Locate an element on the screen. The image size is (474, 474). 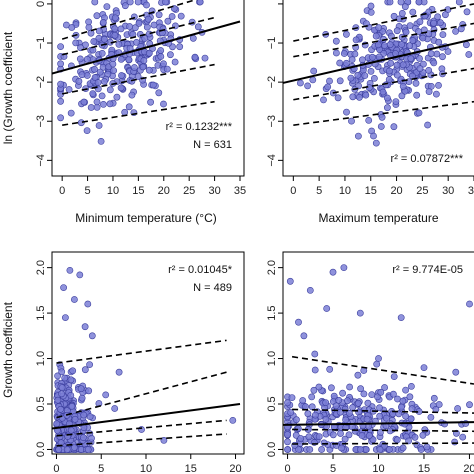
x-tick-label: 35 is located at coordinates (471, 191).